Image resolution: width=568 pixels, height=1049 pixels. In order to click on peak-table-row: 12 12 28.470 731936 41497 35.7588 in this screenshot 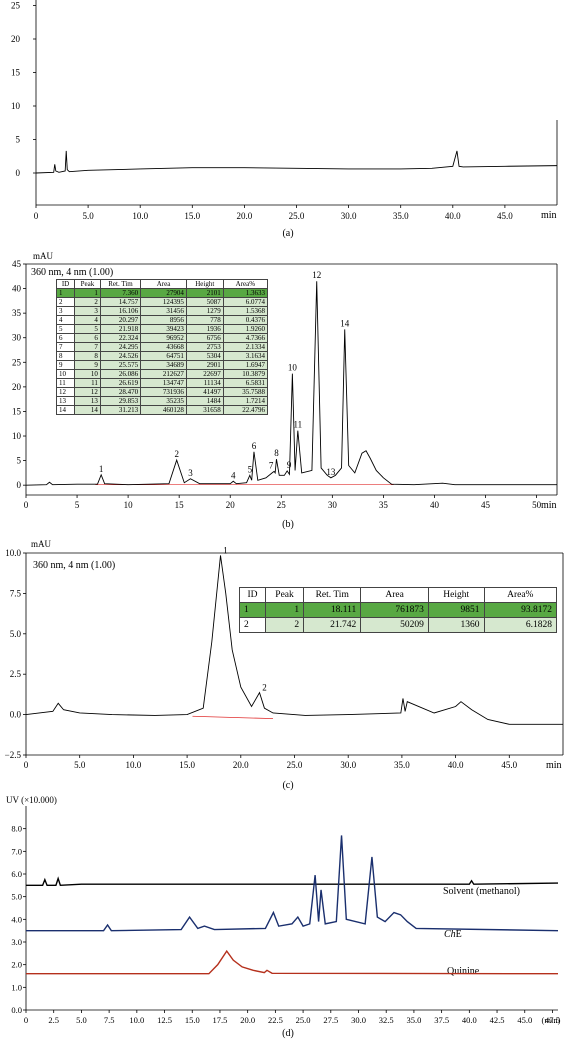, I will do `click(162, 392)`.